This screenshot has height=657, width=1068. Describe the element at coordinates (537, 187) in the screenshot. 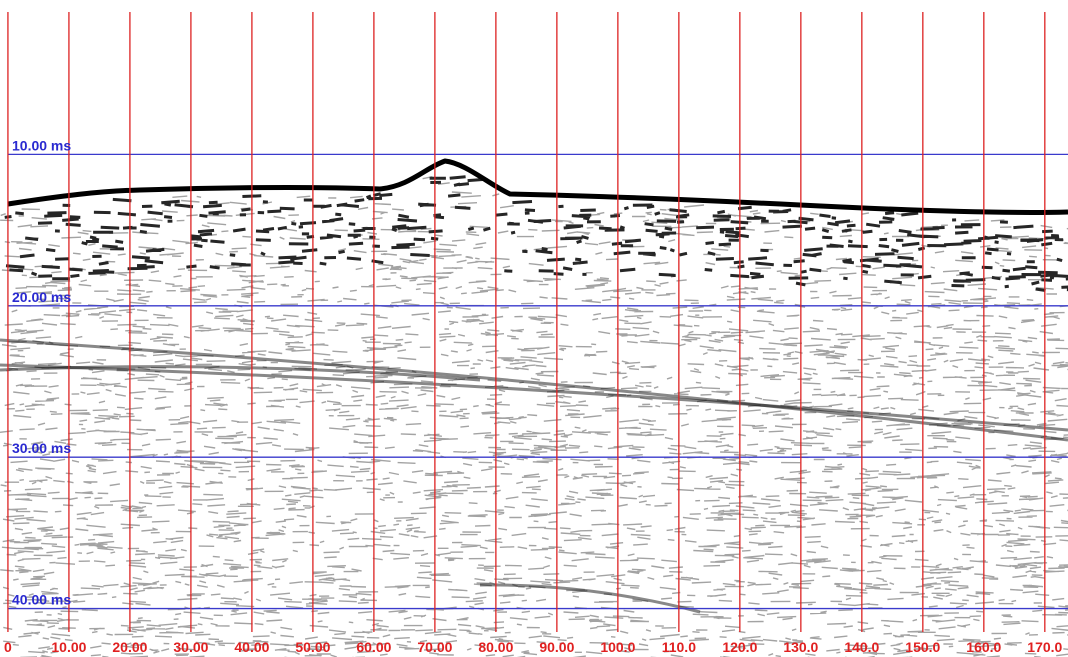

I see `seafloor-reflector` at that location.